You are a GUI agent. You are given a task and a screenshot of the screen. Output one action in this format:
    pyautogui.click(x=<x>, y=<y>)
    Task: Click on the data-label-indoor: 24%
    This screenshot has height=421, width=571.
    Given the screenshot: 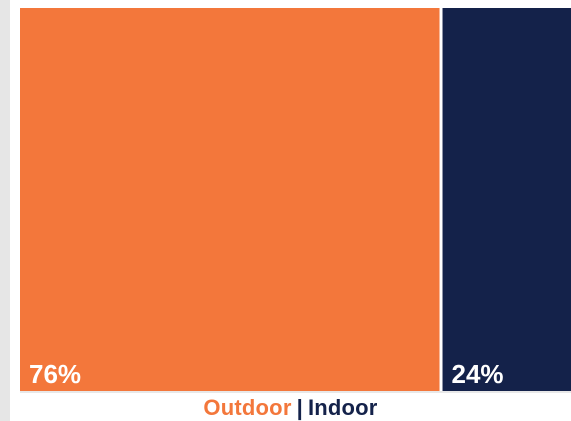 What is the action you would take?
    pyautogui.click(x=478, y=374)
    